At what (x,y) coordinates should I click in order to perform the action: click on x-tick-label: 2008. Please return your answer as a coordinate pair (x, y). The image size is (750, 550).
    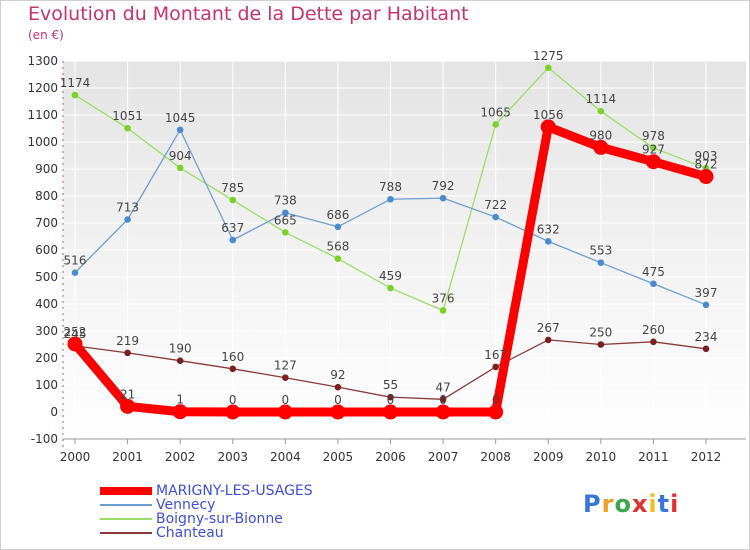
    Looking at the image, I should click on (495, 457).